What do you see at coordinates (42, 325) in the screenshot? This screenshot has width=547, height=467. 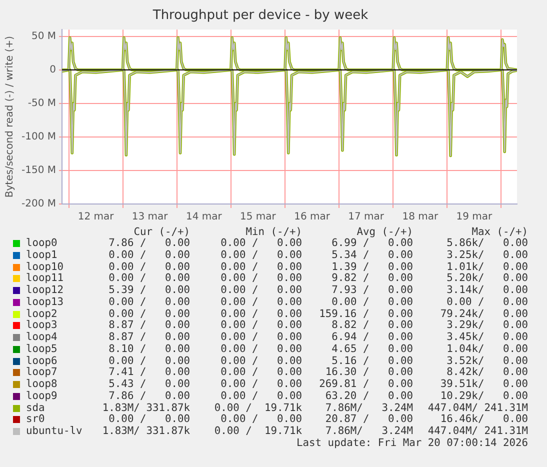 I see `legend-label: loop3` at bounding box center [42, 325].